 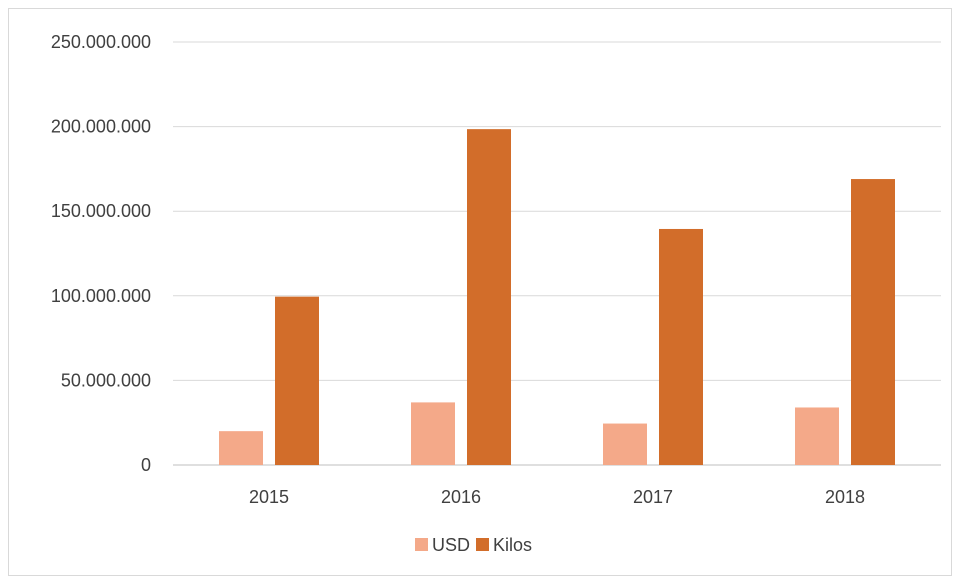 I want to click on y-tick-label: 150.000.000, so click(x=101, y=211).